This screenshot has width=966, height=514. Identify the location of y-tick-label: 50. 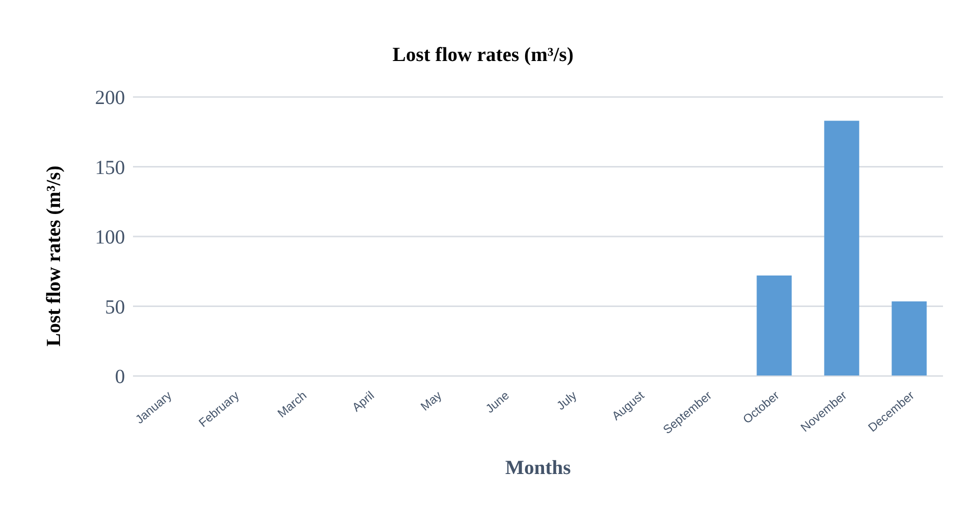
(115, 307).